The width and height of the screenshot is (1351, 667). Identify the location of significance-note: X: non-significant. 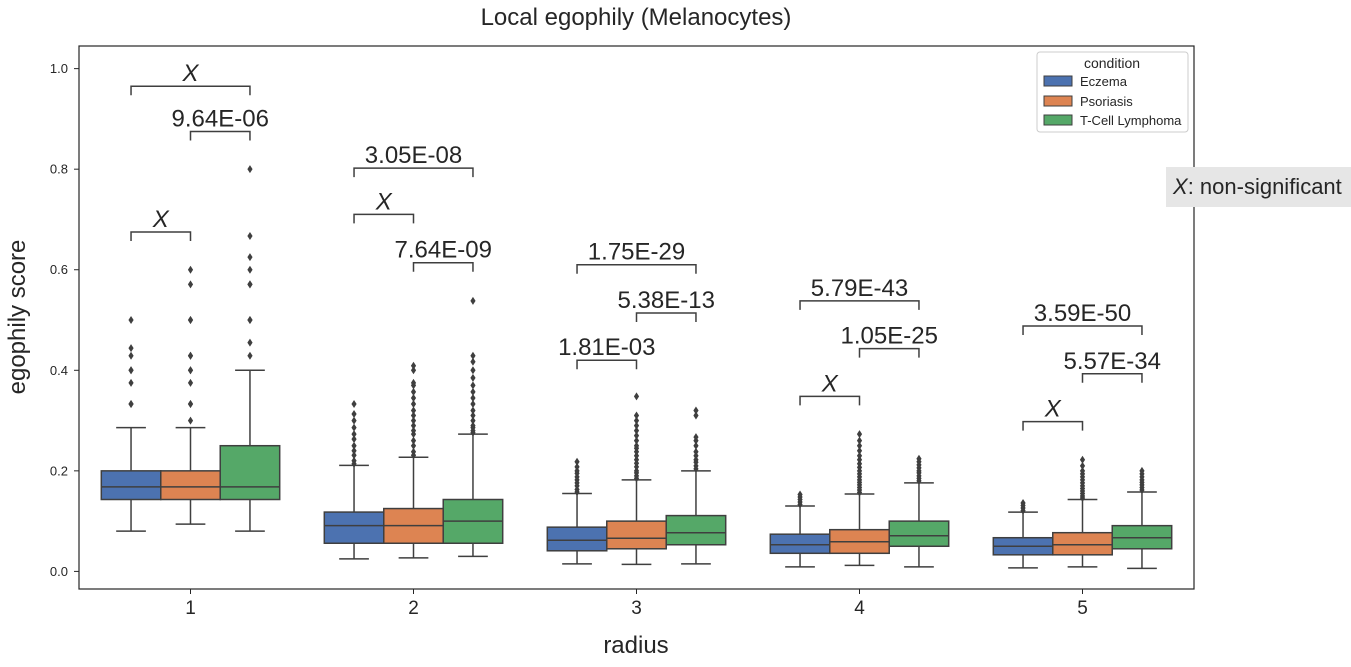
(1258, 187).